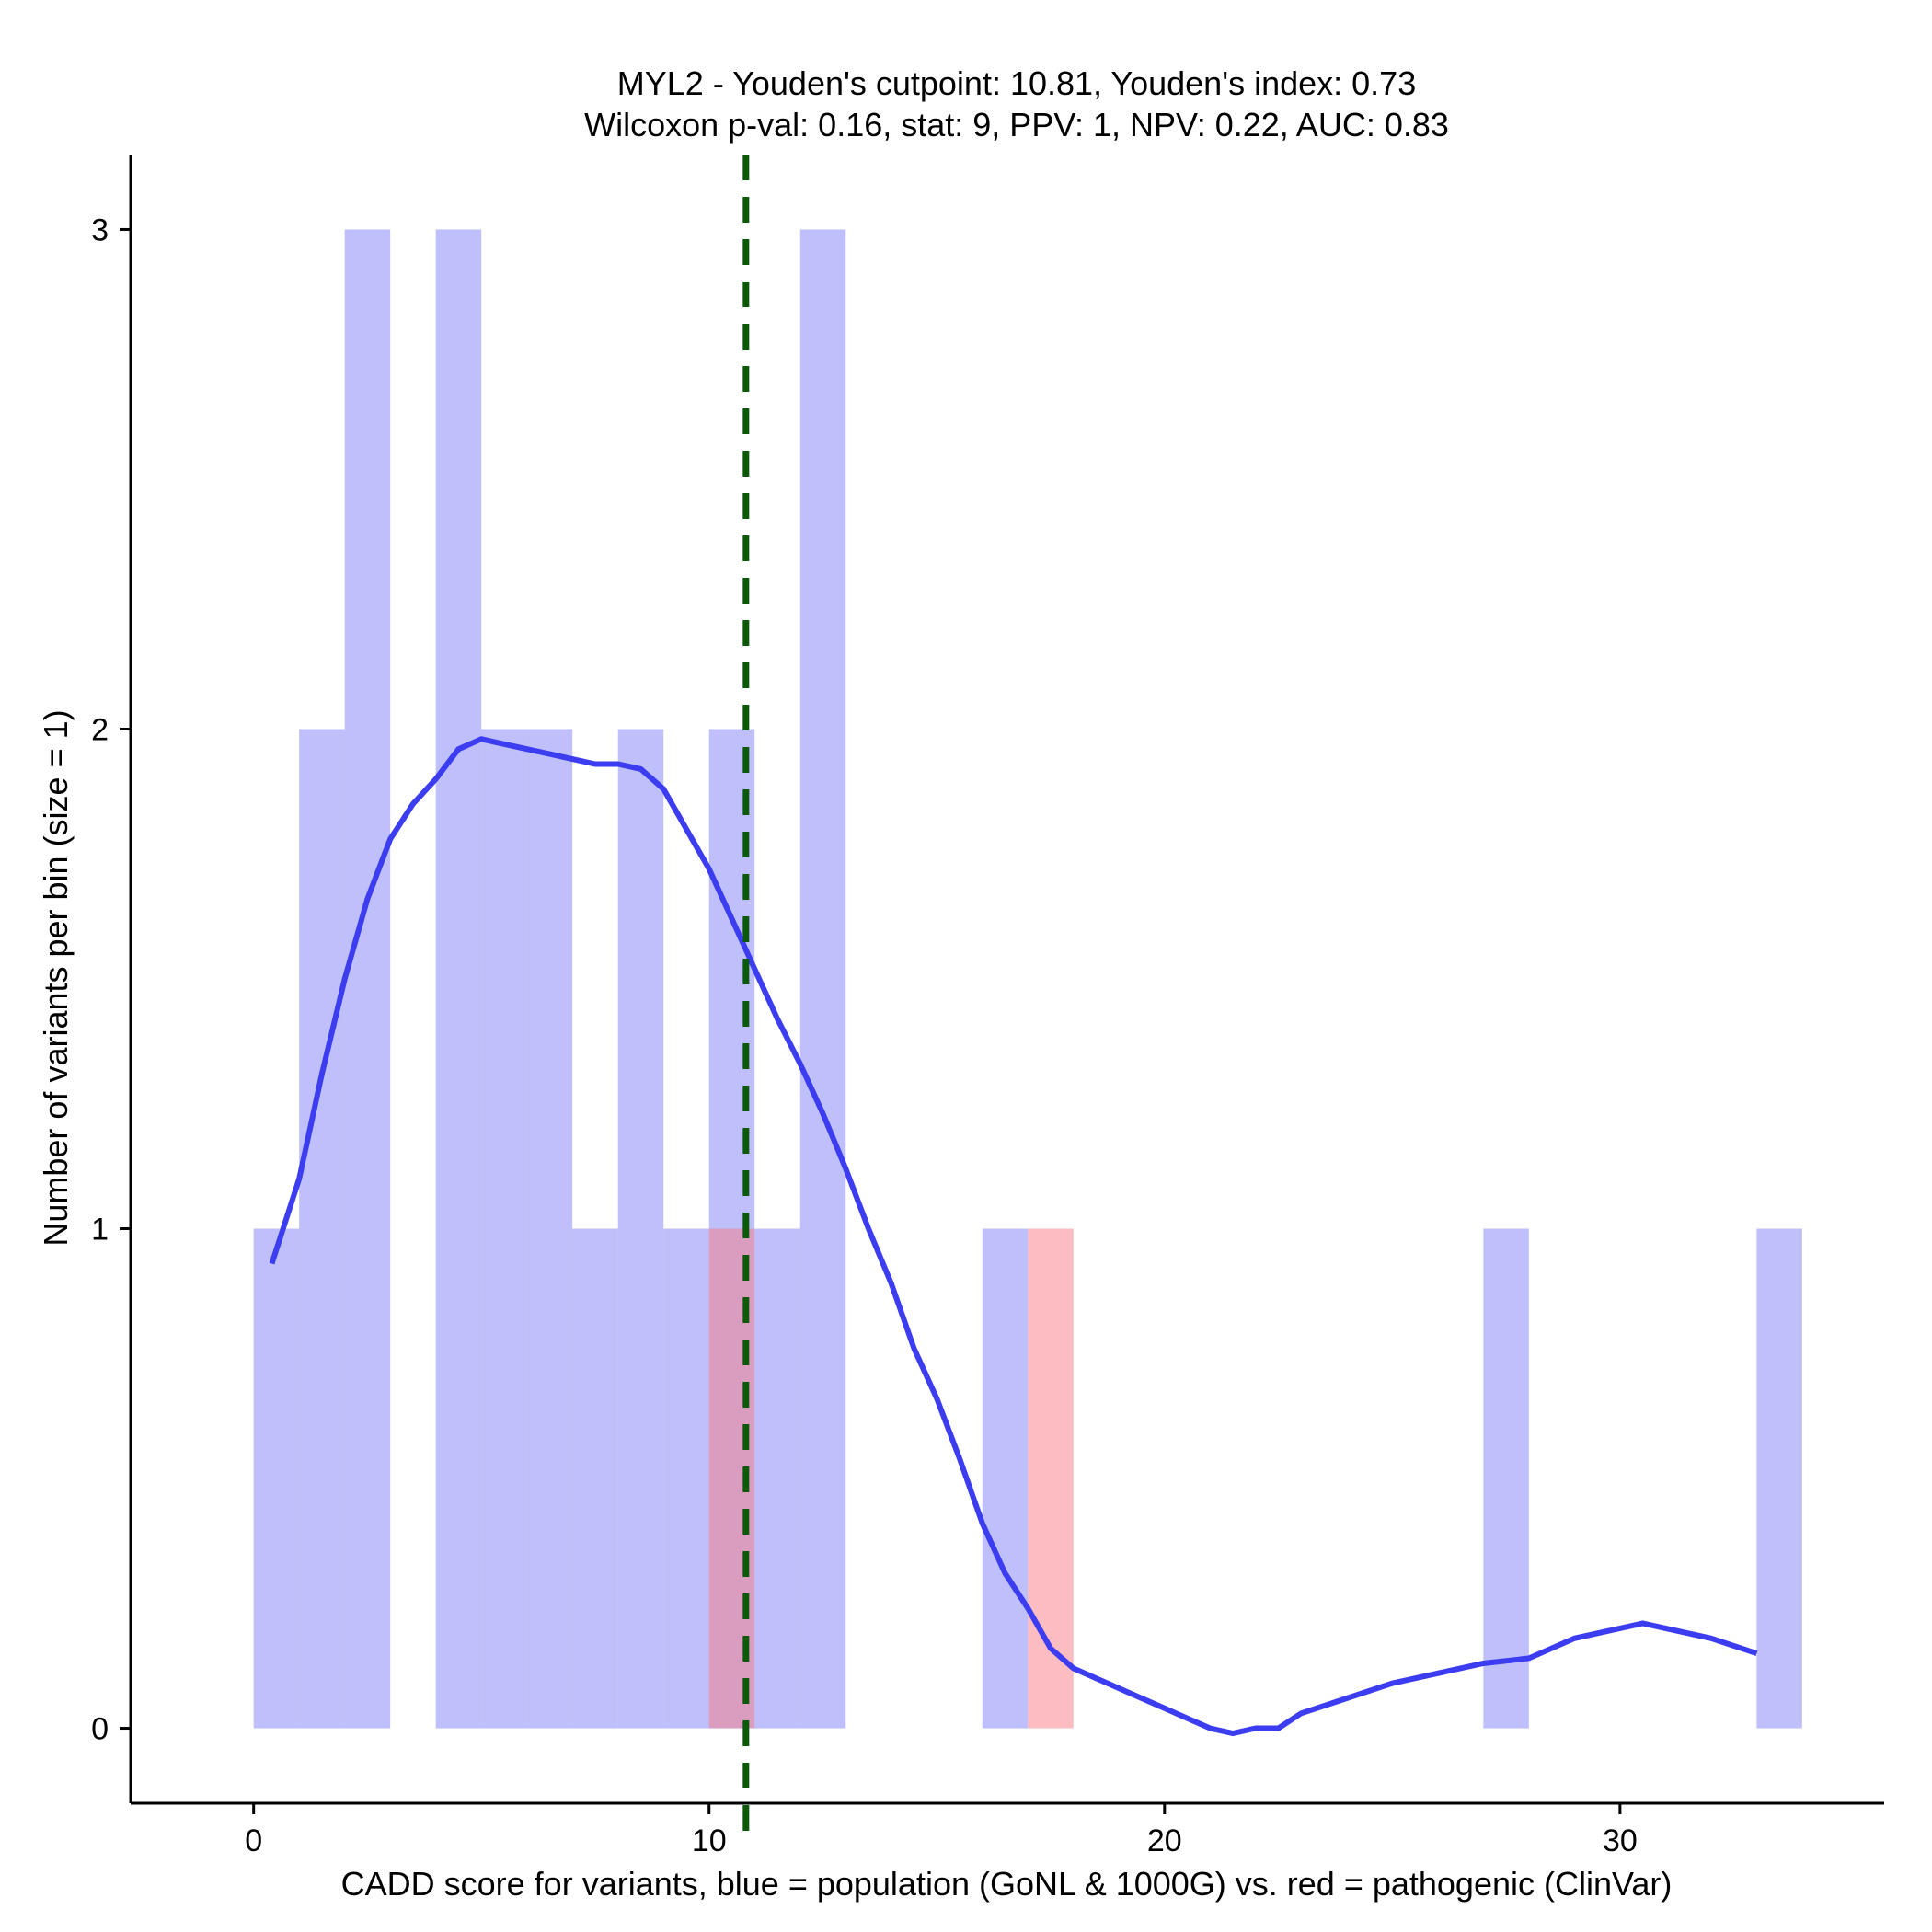 This screenshot has height=1932, width=1932. What do you see at coordinates (111, 980) in the screenshot?
I see `y-axis-ticks: 0 1 2 3` at bounding box center [111, 980].